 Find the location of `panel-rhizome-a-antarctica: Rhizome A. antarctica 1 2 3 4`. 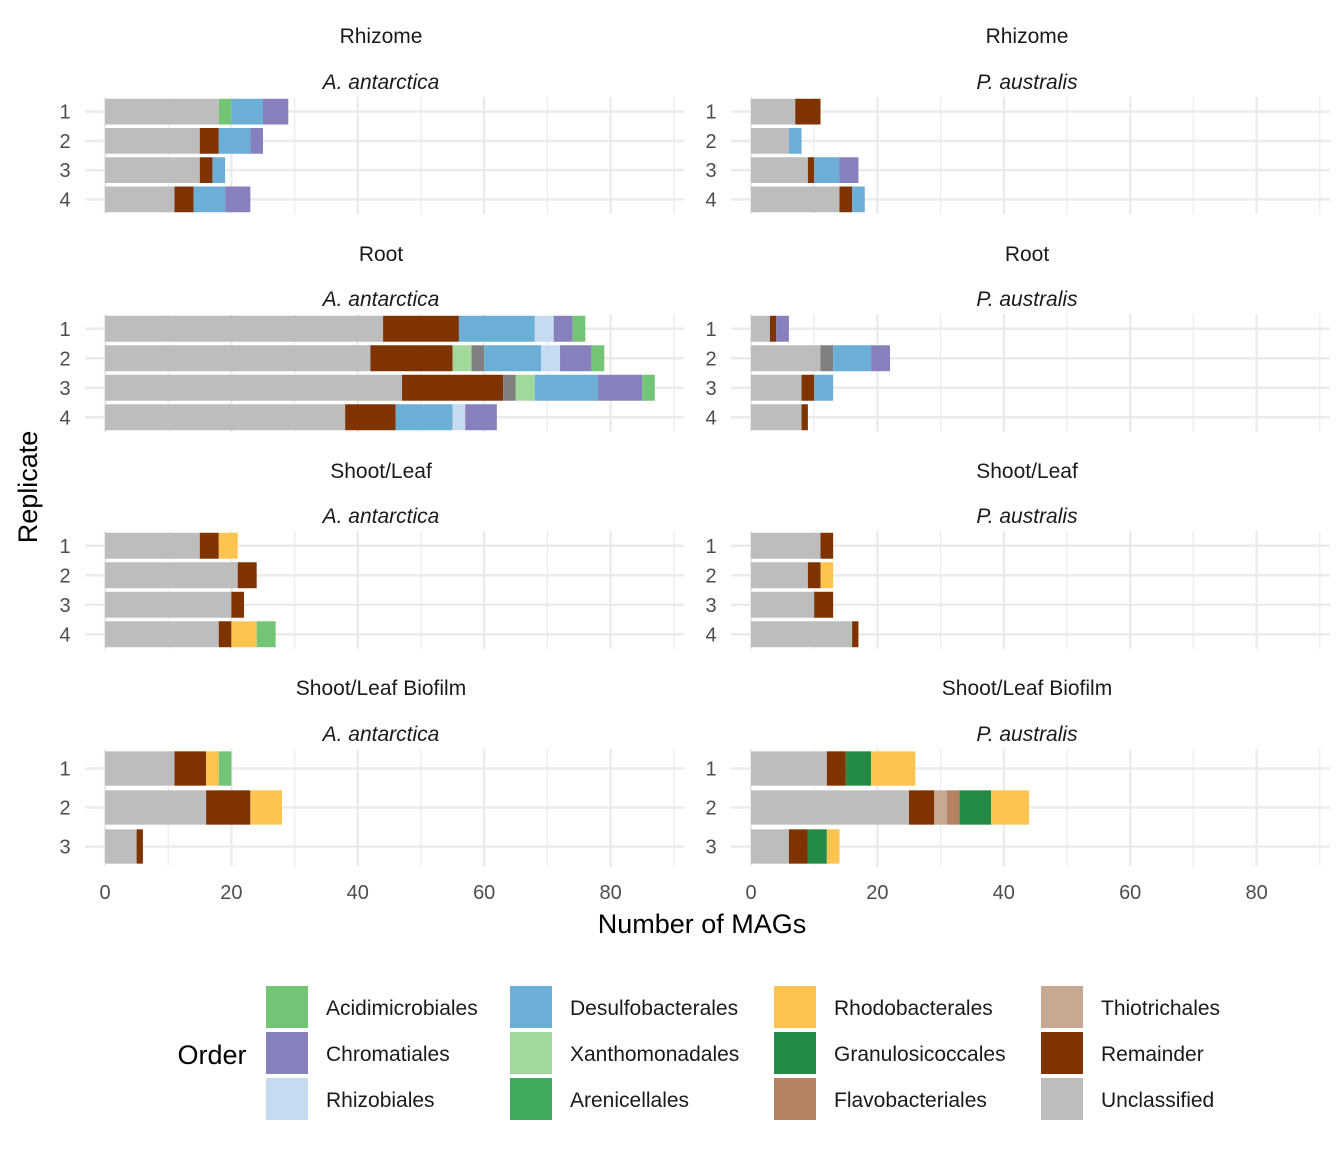

panel-rhizome-a-antarctica: Rhizome A. antarctica 1 2 3 4 is located at coordinates (371, 119).